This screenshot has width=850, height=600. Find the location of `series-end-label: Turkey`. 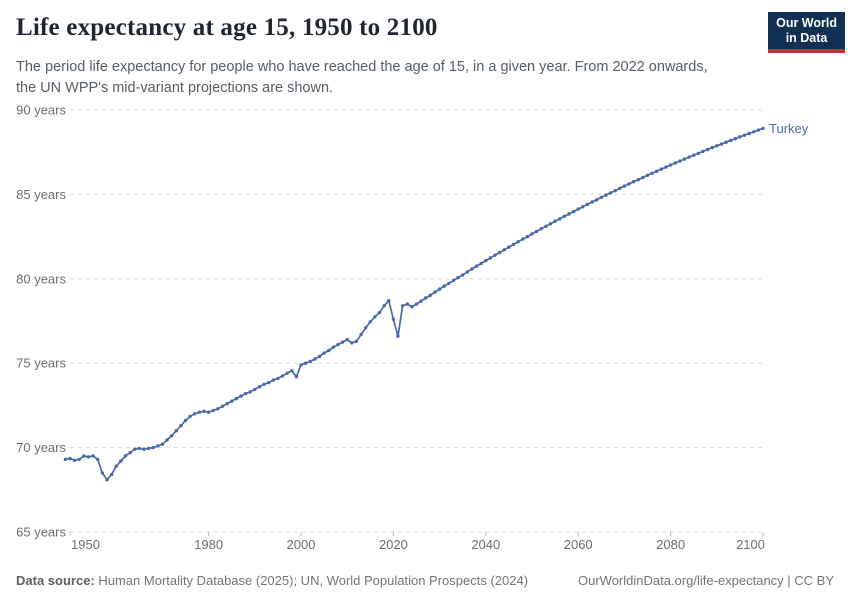

series-end-label: Turkey is located at coordinates (789, 128).